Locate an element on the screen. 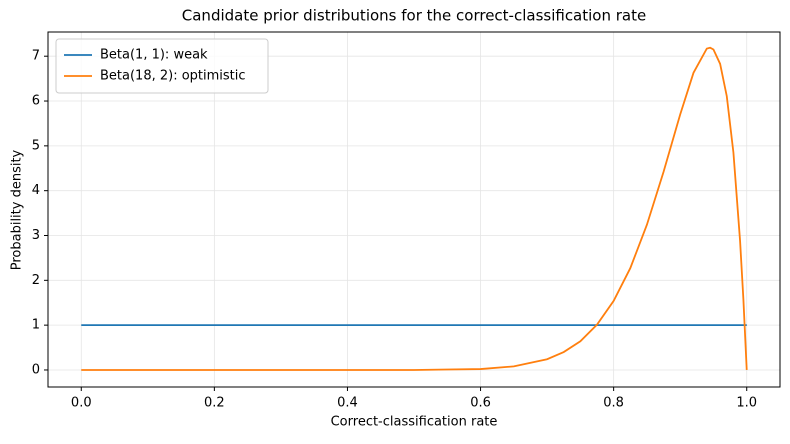 The height and width of the screenshot is (444, 790). x-tick-label: 0.6 is located at coordinates (480, 403).